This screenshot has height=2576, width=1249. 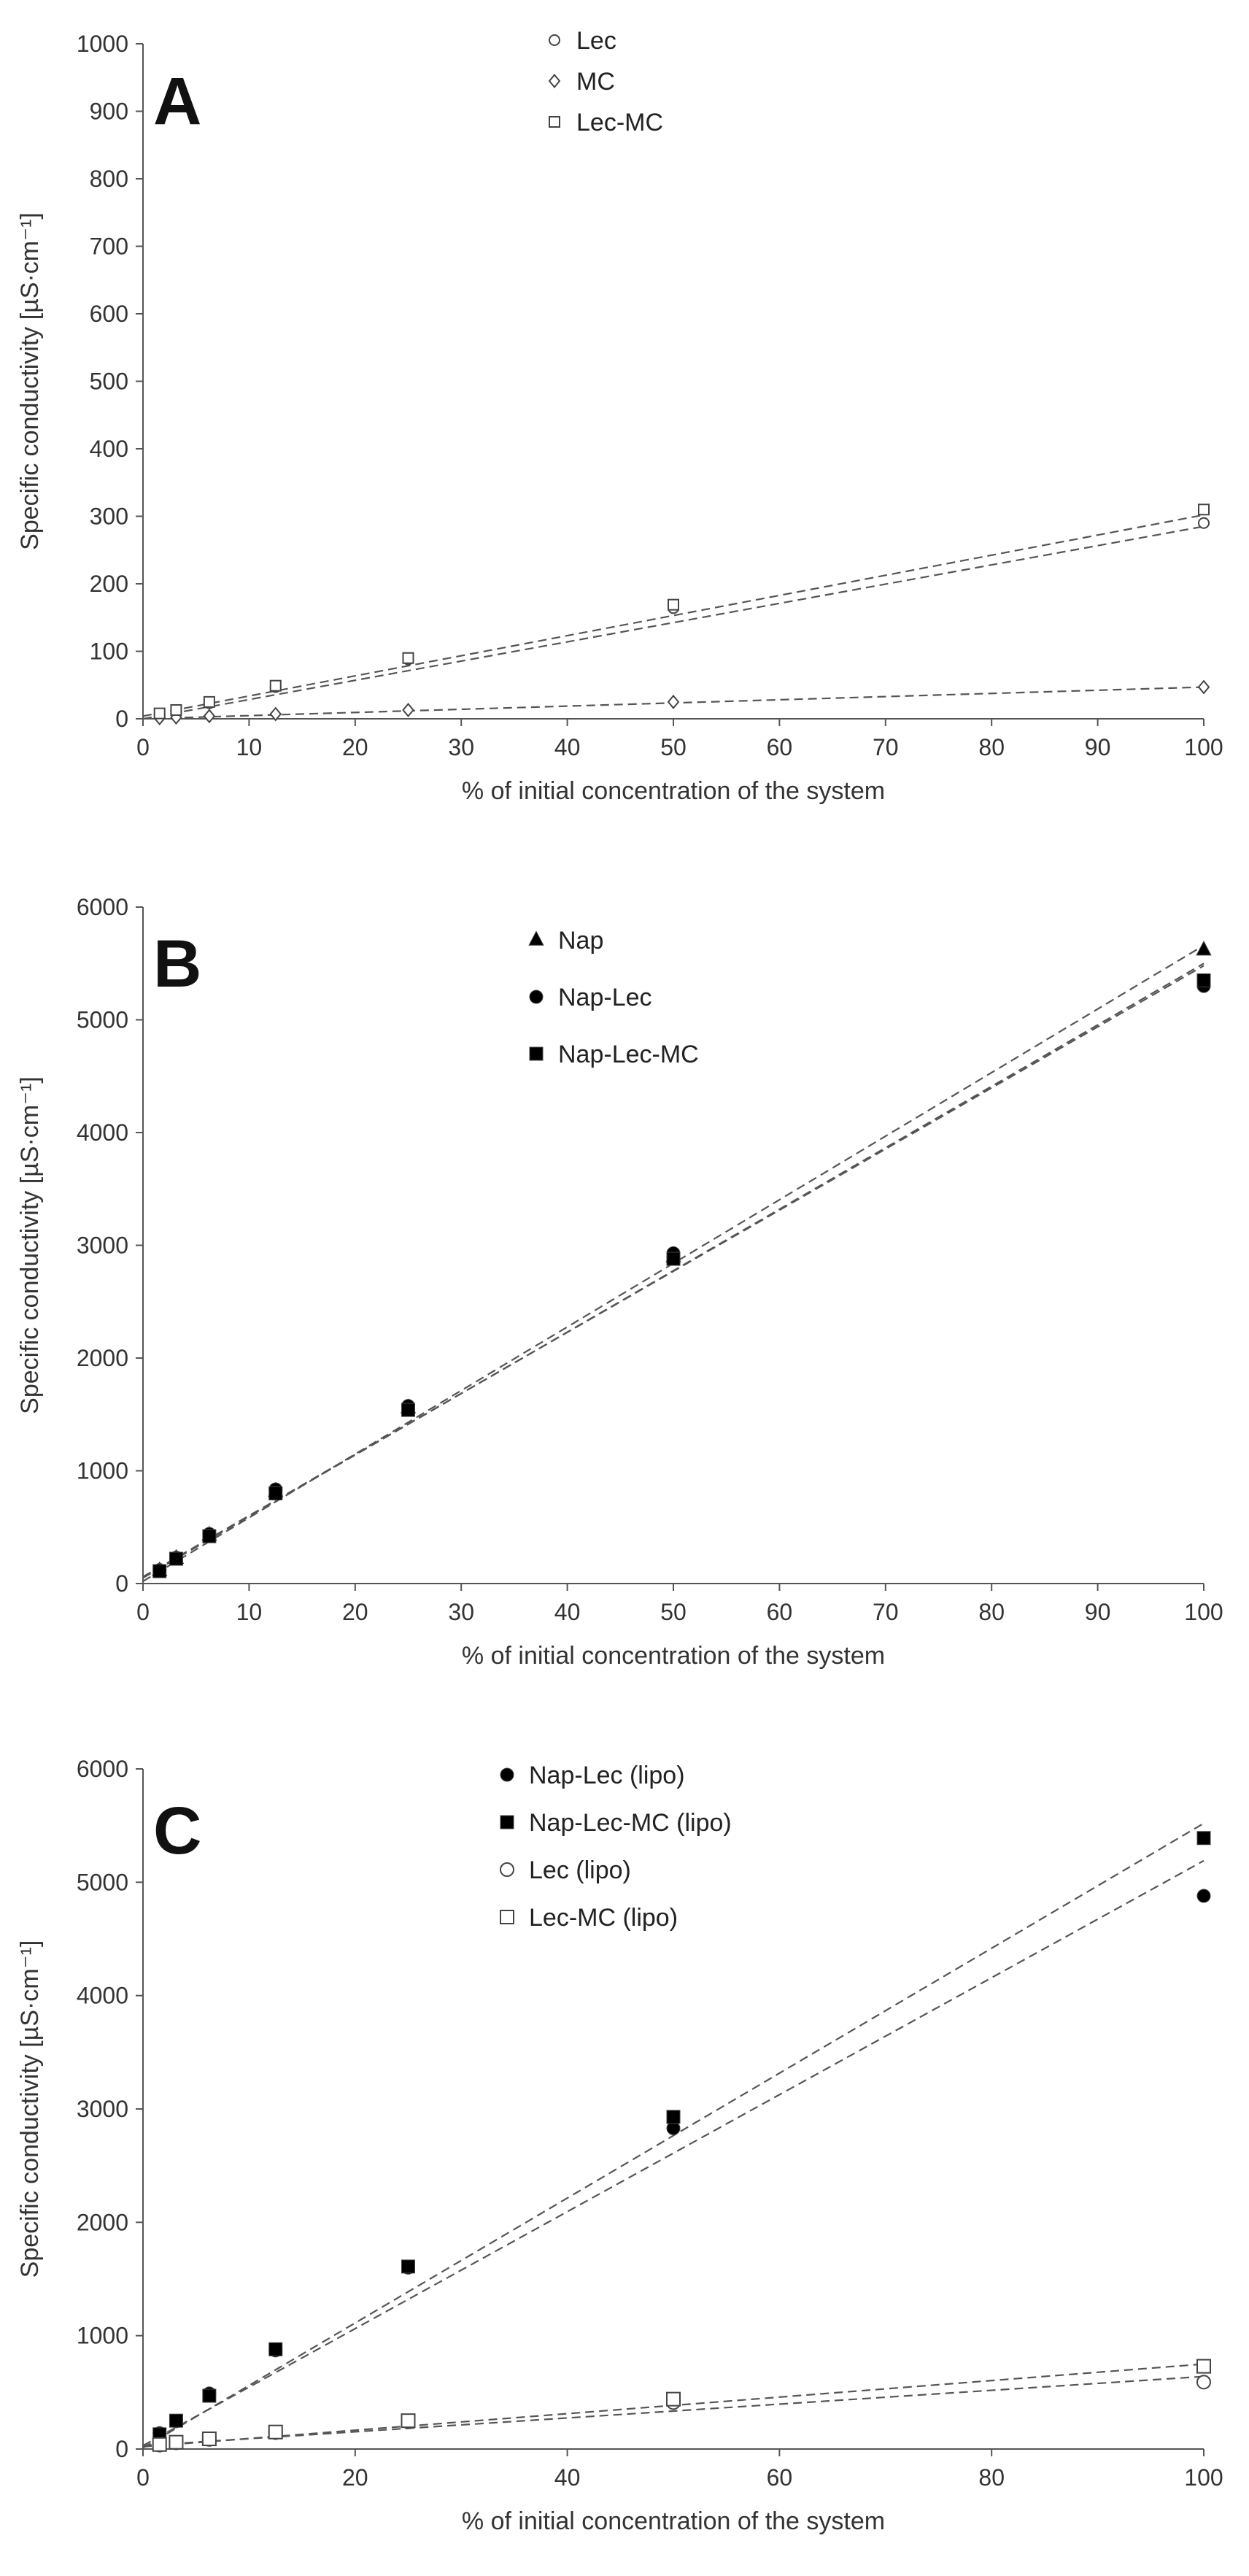 What do you see at coordinates (554, 81) in the screenshot?
I see `legend-marker-mc` at bounding box center [554, 81].